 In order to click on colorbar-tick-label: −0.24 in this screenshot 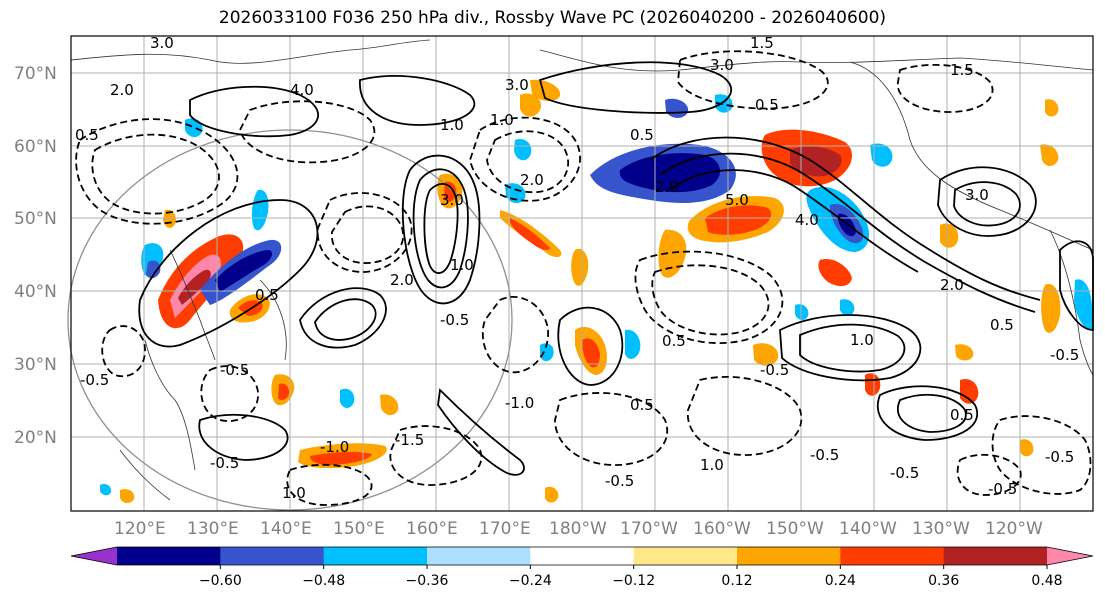, I will do `click(530, 581)`.